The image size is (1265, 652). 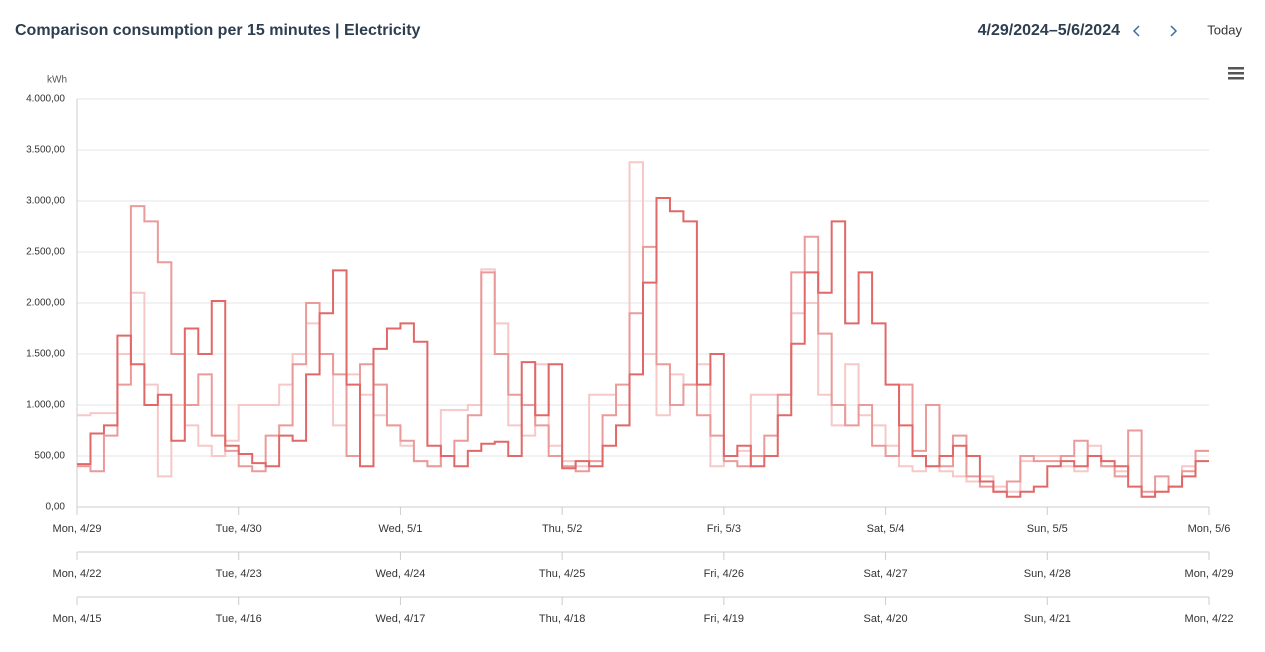 What do you see at coordinates (45, 252) in the screenshot?
I see `y-tick-label: 2.500,00` at bounding box center [45, 252].